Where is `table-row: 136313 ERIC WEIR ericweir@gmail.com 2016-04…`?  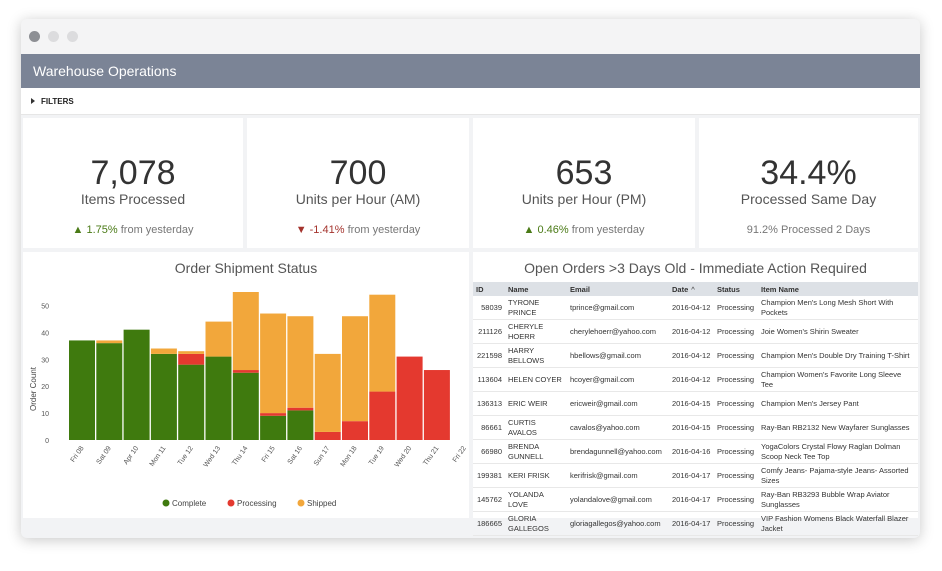 table-row: 136313 ERIC WEIR ericweir@gmail.com 2016-04… is located at coordinates (695, 403).